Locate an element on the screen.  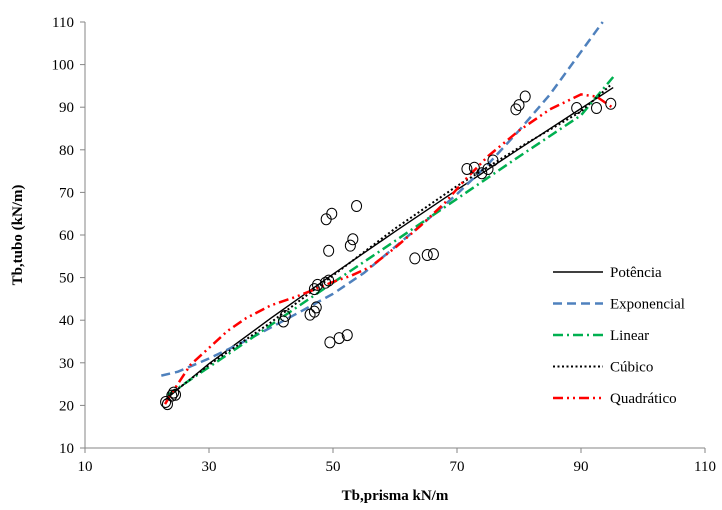
y-tick-label: 70 is located at coordinates (66, 193).